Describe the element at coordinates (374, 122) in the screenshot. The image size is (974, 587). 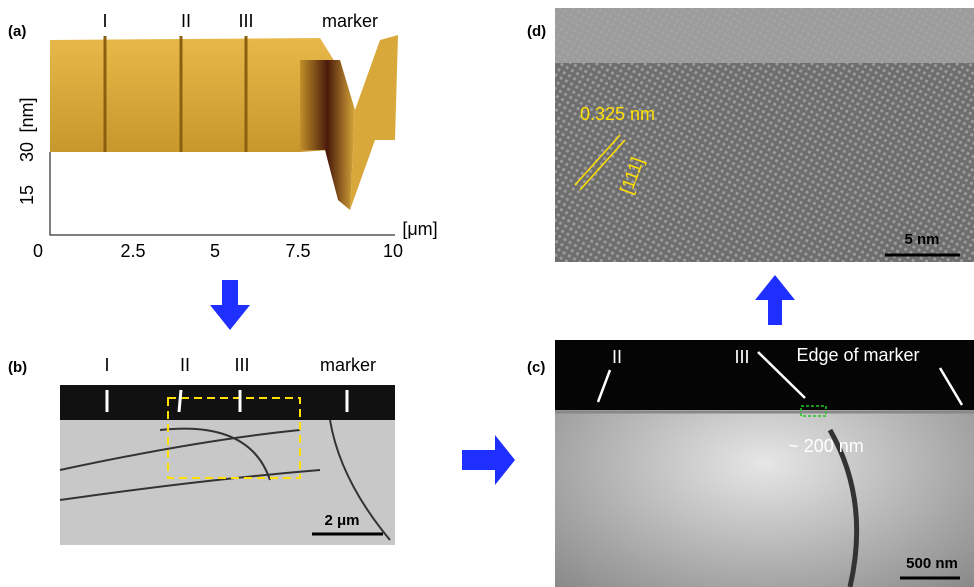
I see `afm-rim` at that location.